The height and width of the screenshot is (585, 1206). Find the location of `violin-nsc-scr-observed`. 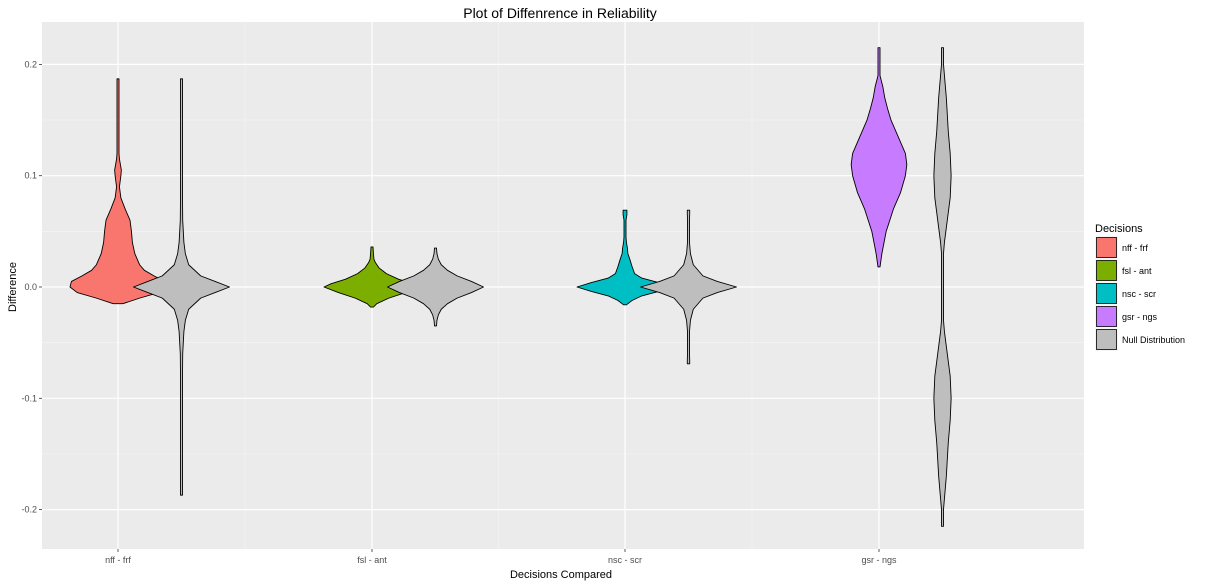

violin-nsc-scr-observed is located at coordinates (625, 257).